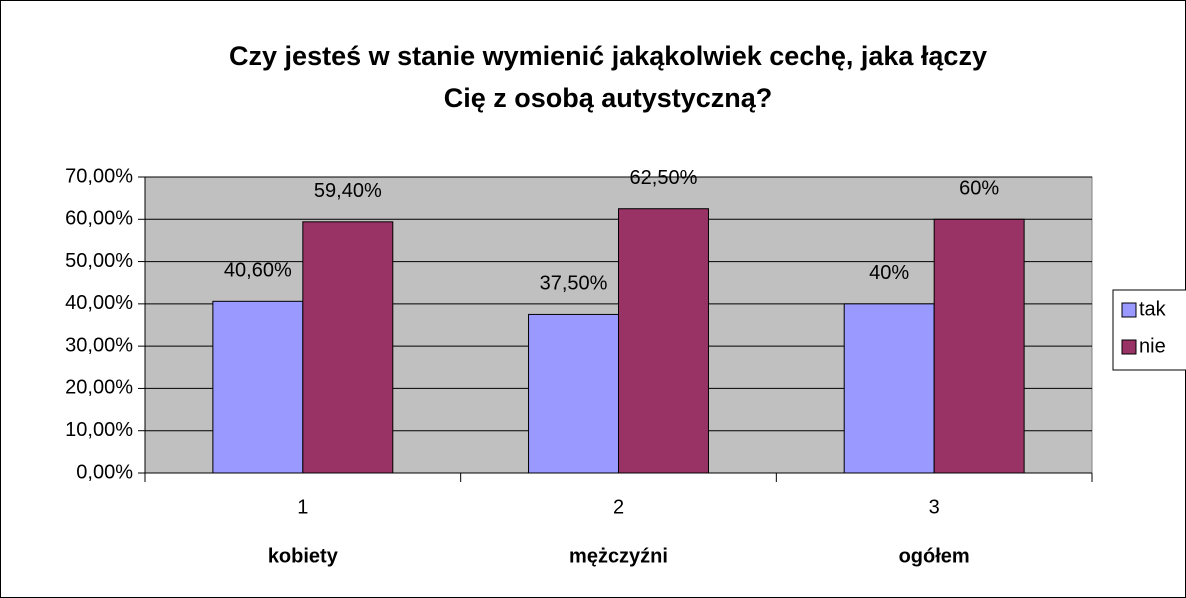 The image size is (1186, 598). I want to click on chart-title: Cię z osobą autystyczną?, so click(608, 98).